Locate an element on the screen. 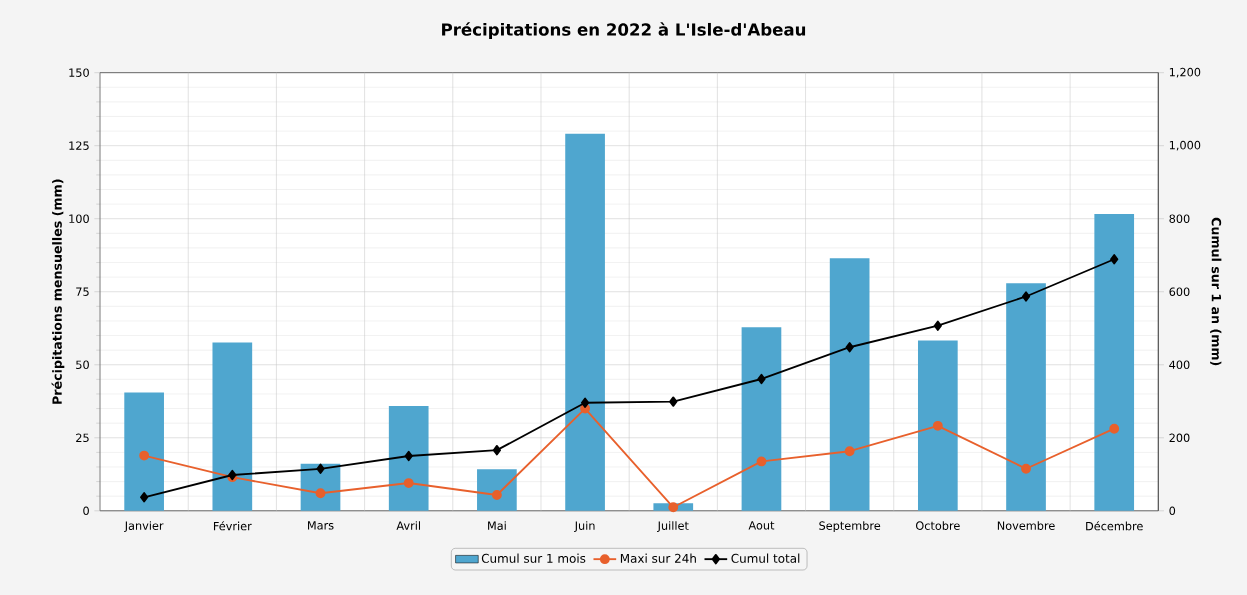  y2-tick-label: 0 is located at coordinates (1172, 511).